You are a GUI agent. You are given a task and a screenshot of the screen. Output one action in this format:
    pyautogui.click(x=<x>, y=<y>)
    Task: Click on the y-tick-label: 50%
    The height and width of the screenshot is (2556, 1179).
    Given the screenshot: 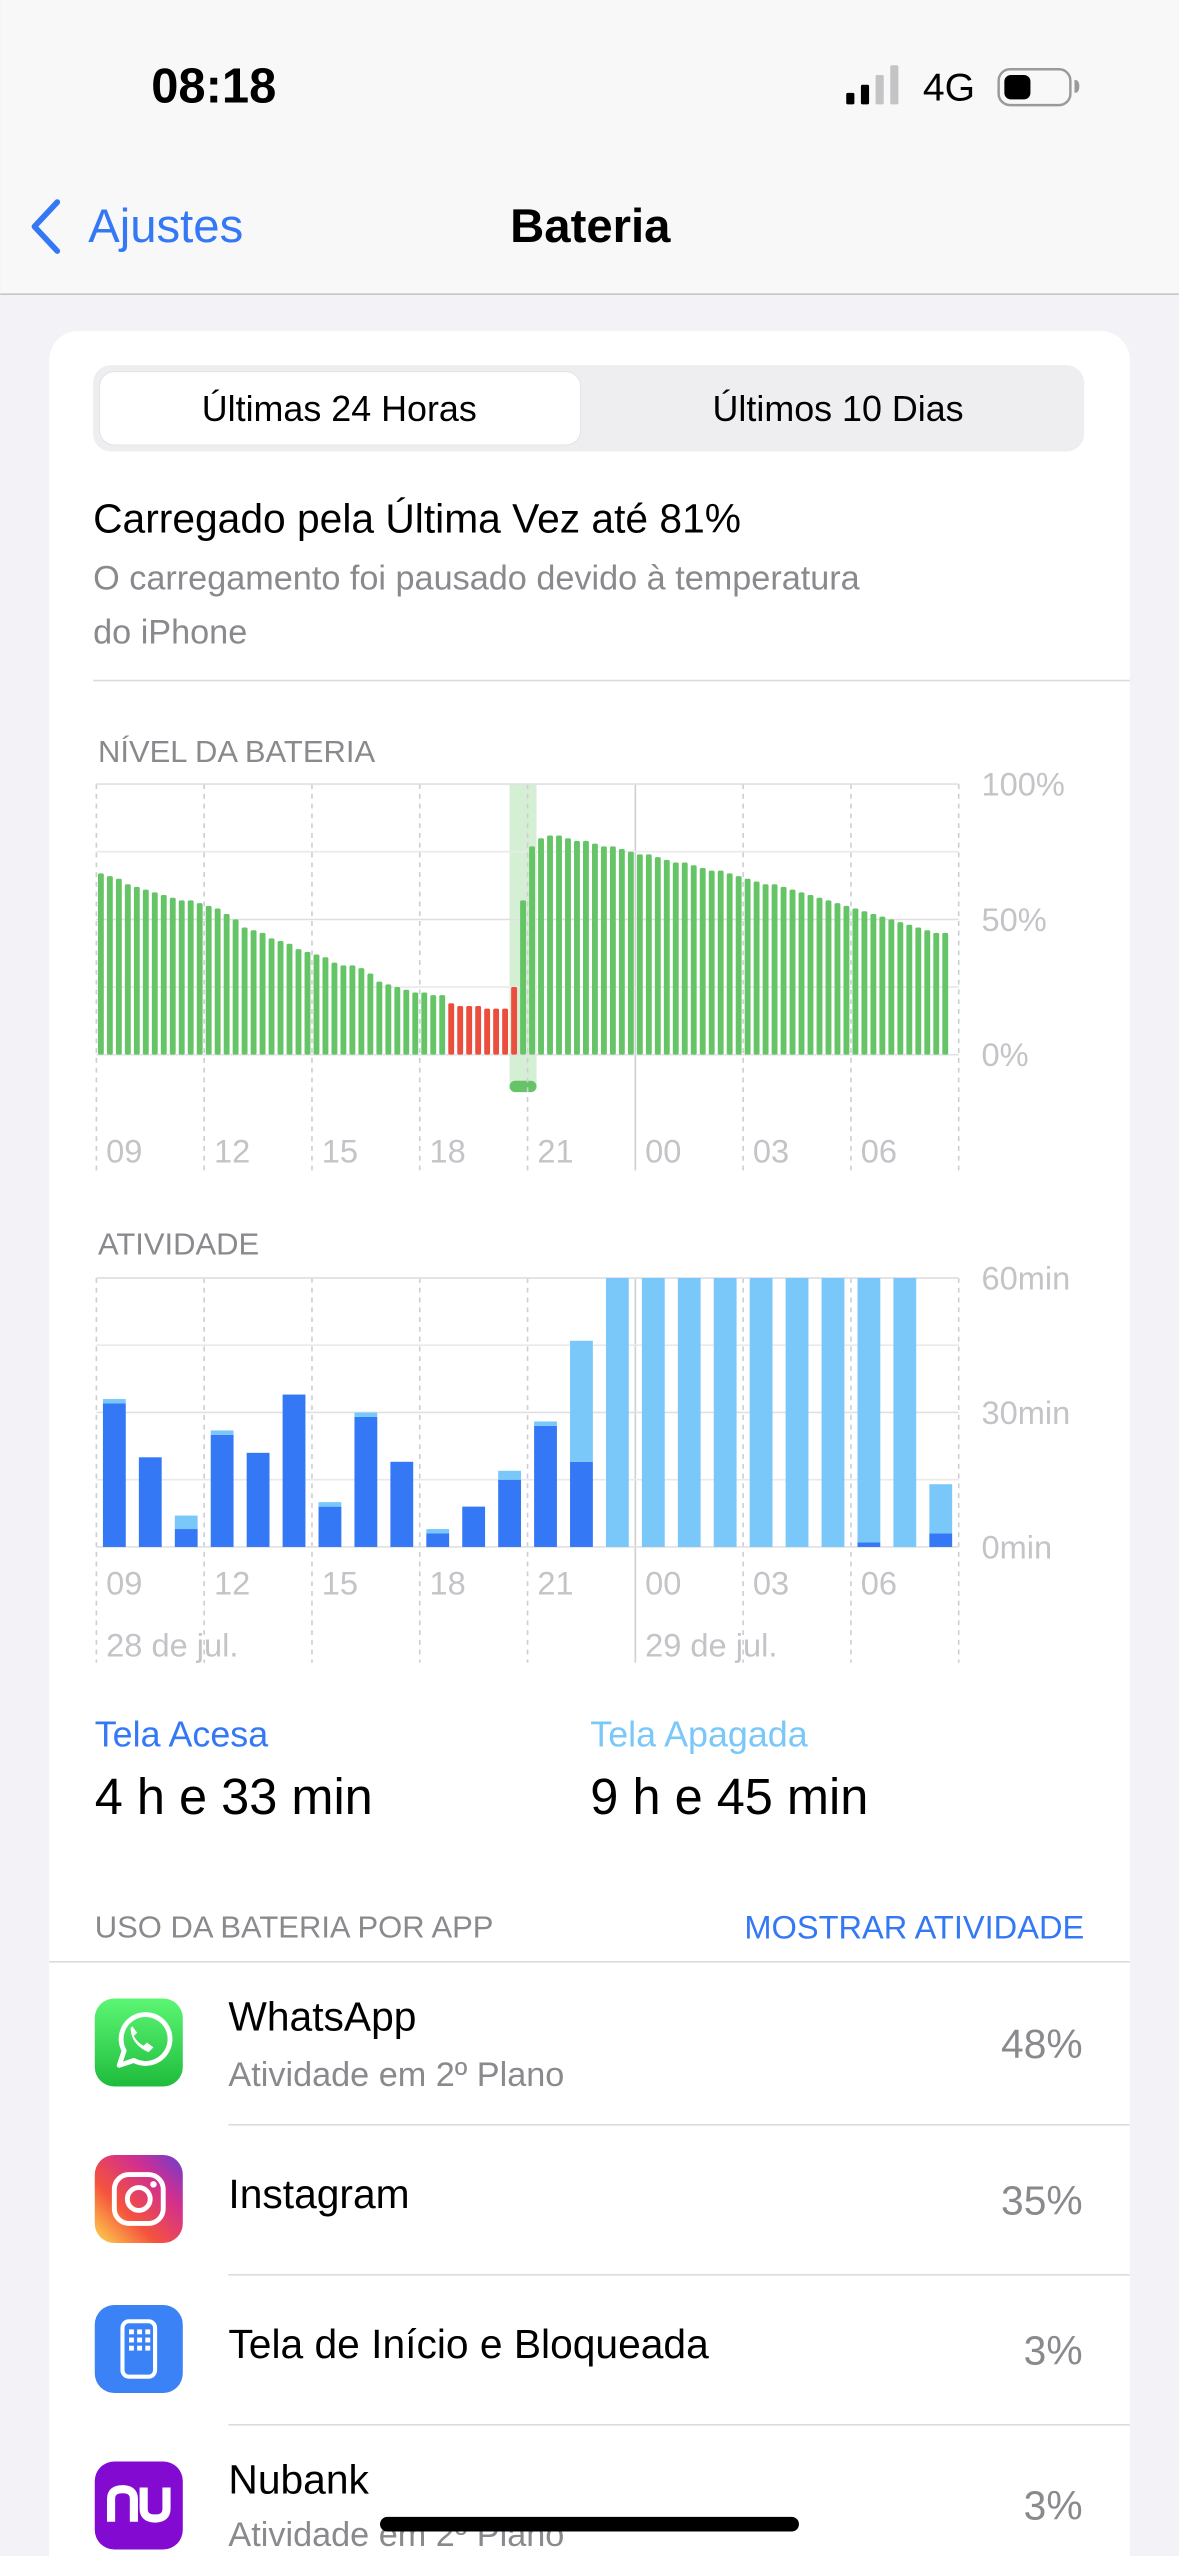 What is the action you would take?
    pyautogui.click(x=1014, y=919)
    